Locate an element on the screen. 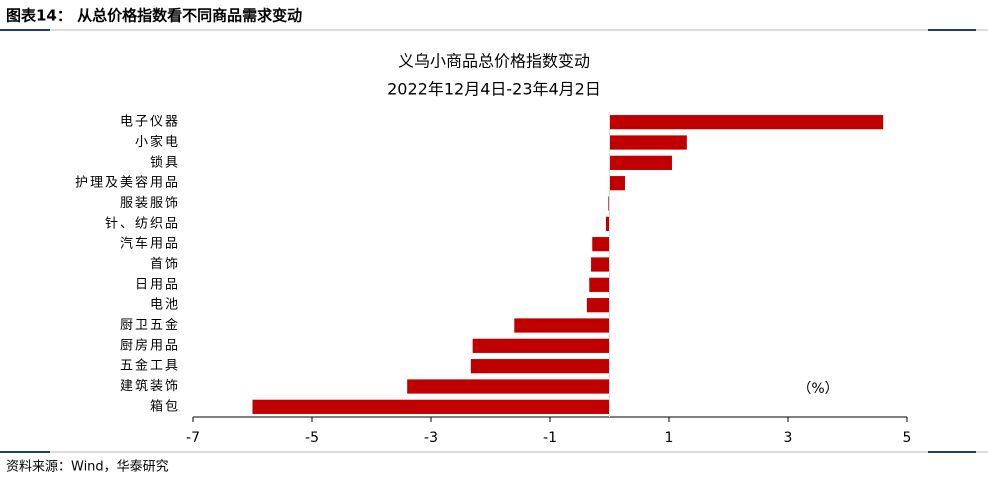 This screenshot has width=988, height=488. y-tick-label: 电子仪器 is located at coordinates (150, 122).